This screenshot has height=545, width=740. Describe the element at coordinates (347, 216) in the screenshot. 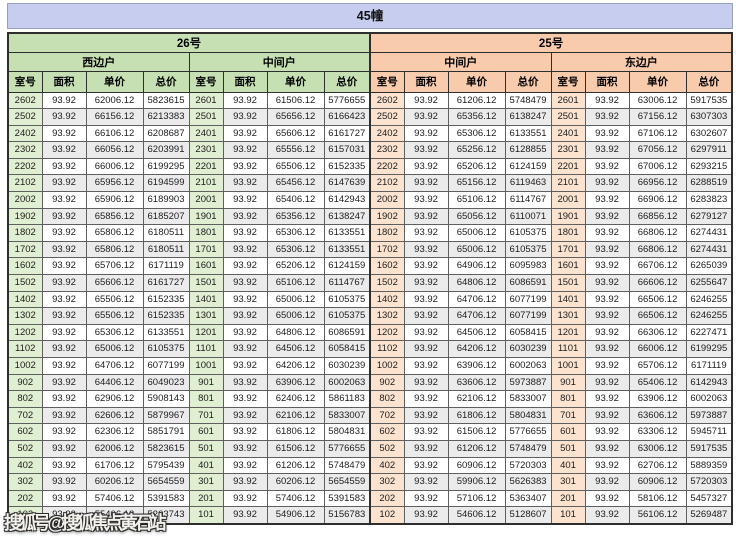

I see `total-price-cell: 6138247` at that location.